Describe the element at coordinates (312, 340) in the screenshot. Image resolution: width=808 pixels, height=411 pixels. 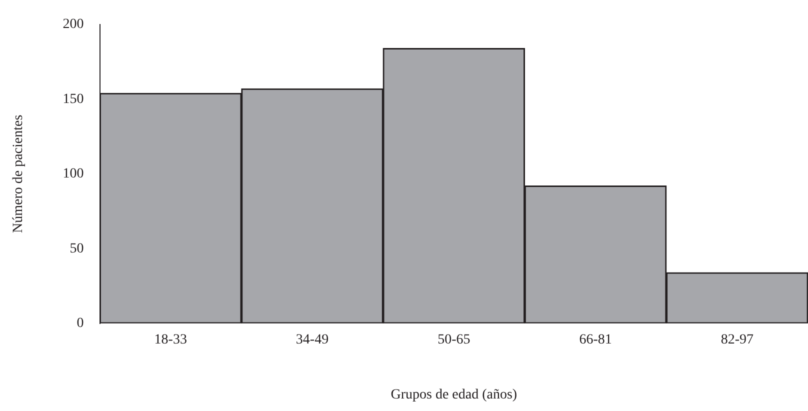
I see `x-tick-label: 34-49` at that location.